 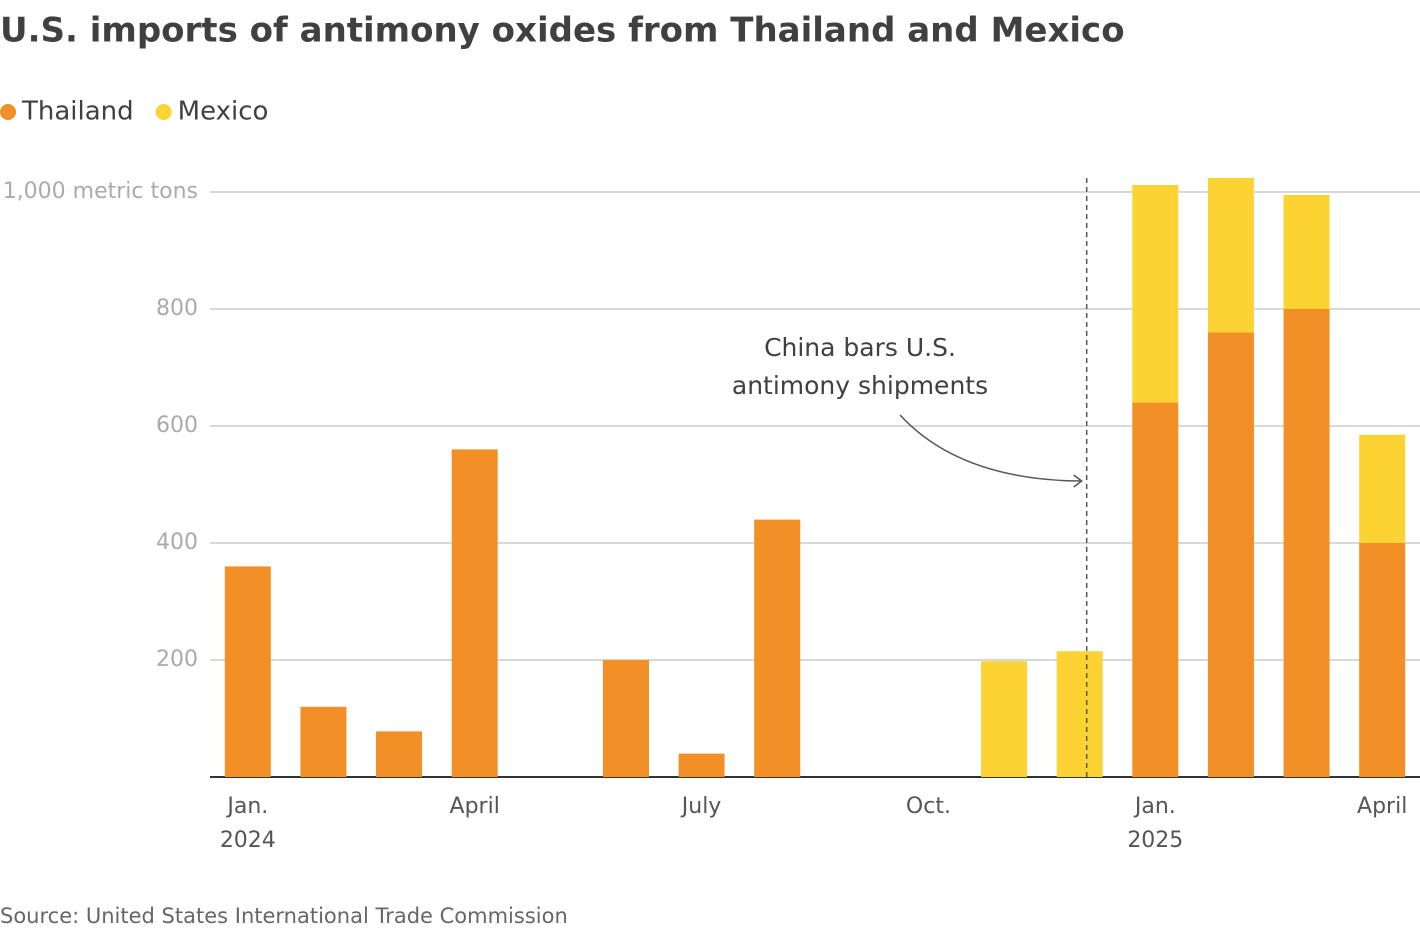 I want to click on x-tick-label: Oct., so click(x=928, y=806).